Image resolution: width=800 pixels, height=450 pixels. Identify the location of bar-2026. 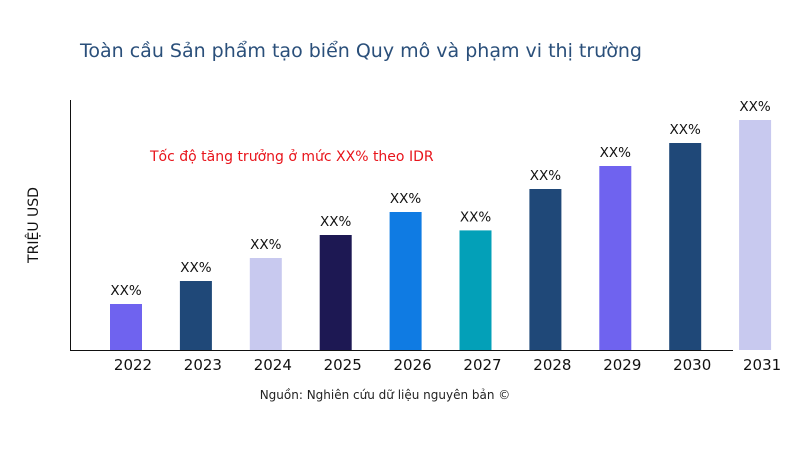
(405, 281).